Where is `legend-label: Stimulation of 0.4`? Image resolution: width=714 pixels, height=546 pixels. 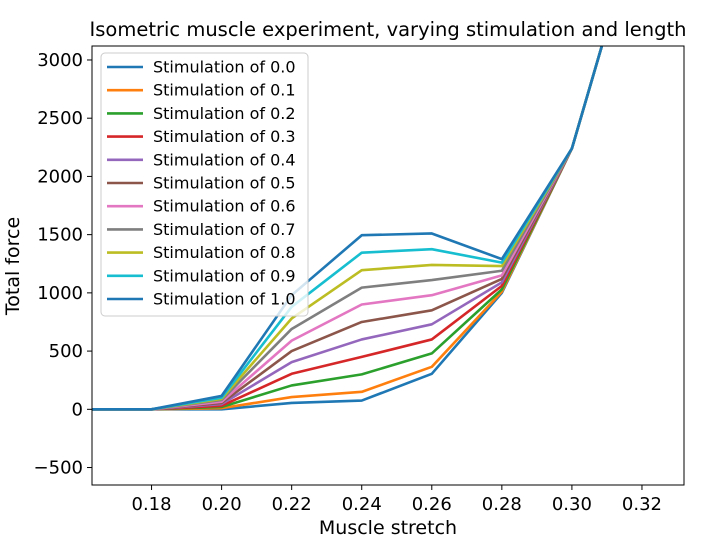
legend-label: Stimulation of 0.4 is located at coordinates (224, 159).